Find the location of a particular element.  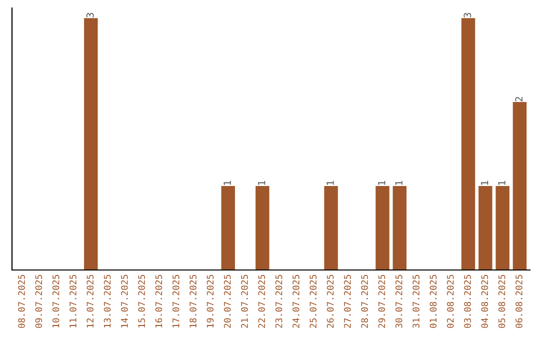

x-tick-label: 13.07.2025 is located at coordinates (107, 301).